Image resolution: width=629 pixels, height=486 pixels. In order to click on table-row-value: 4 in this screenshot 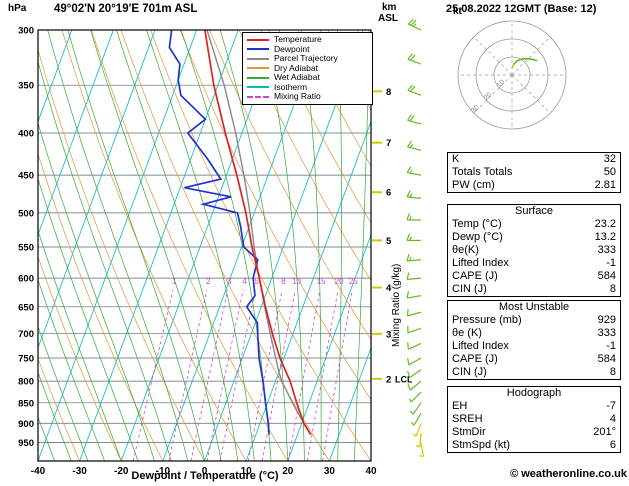, I will do `click(612, 419)`.